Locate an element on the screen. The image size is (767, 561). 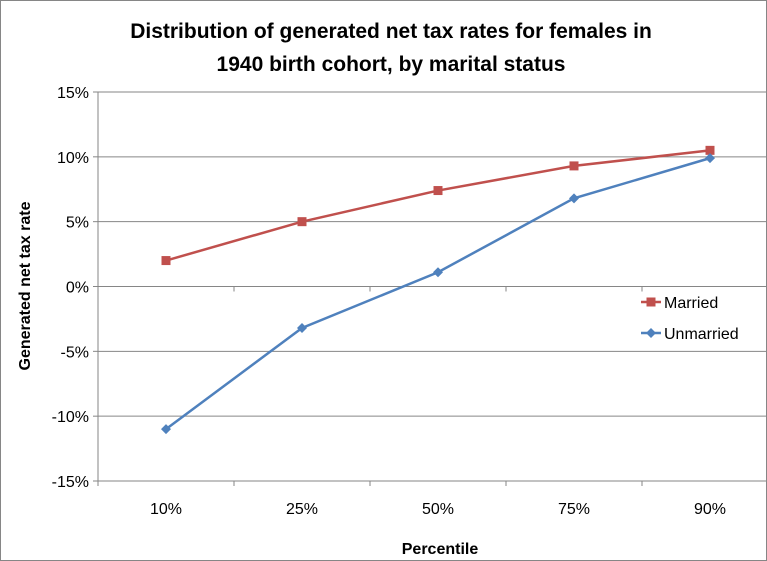
legend-label-unmarried: Unmarried is located at coordinates (701, 334).